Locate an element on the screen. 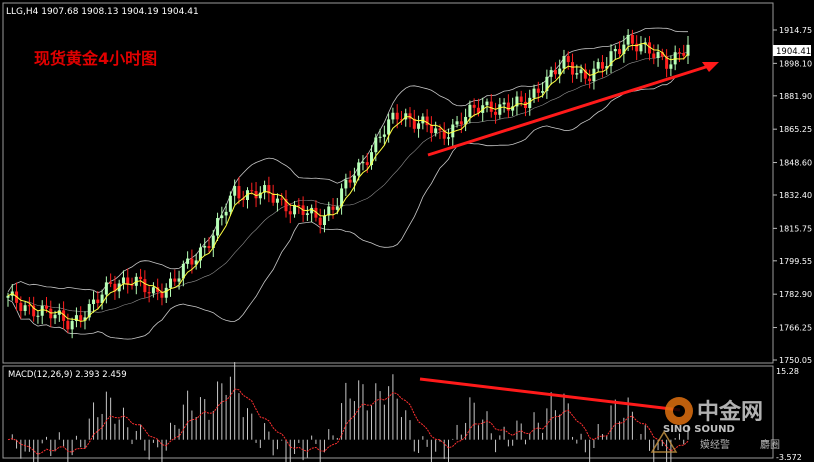  trend-arrow-line is located at coordinates (570, 110).